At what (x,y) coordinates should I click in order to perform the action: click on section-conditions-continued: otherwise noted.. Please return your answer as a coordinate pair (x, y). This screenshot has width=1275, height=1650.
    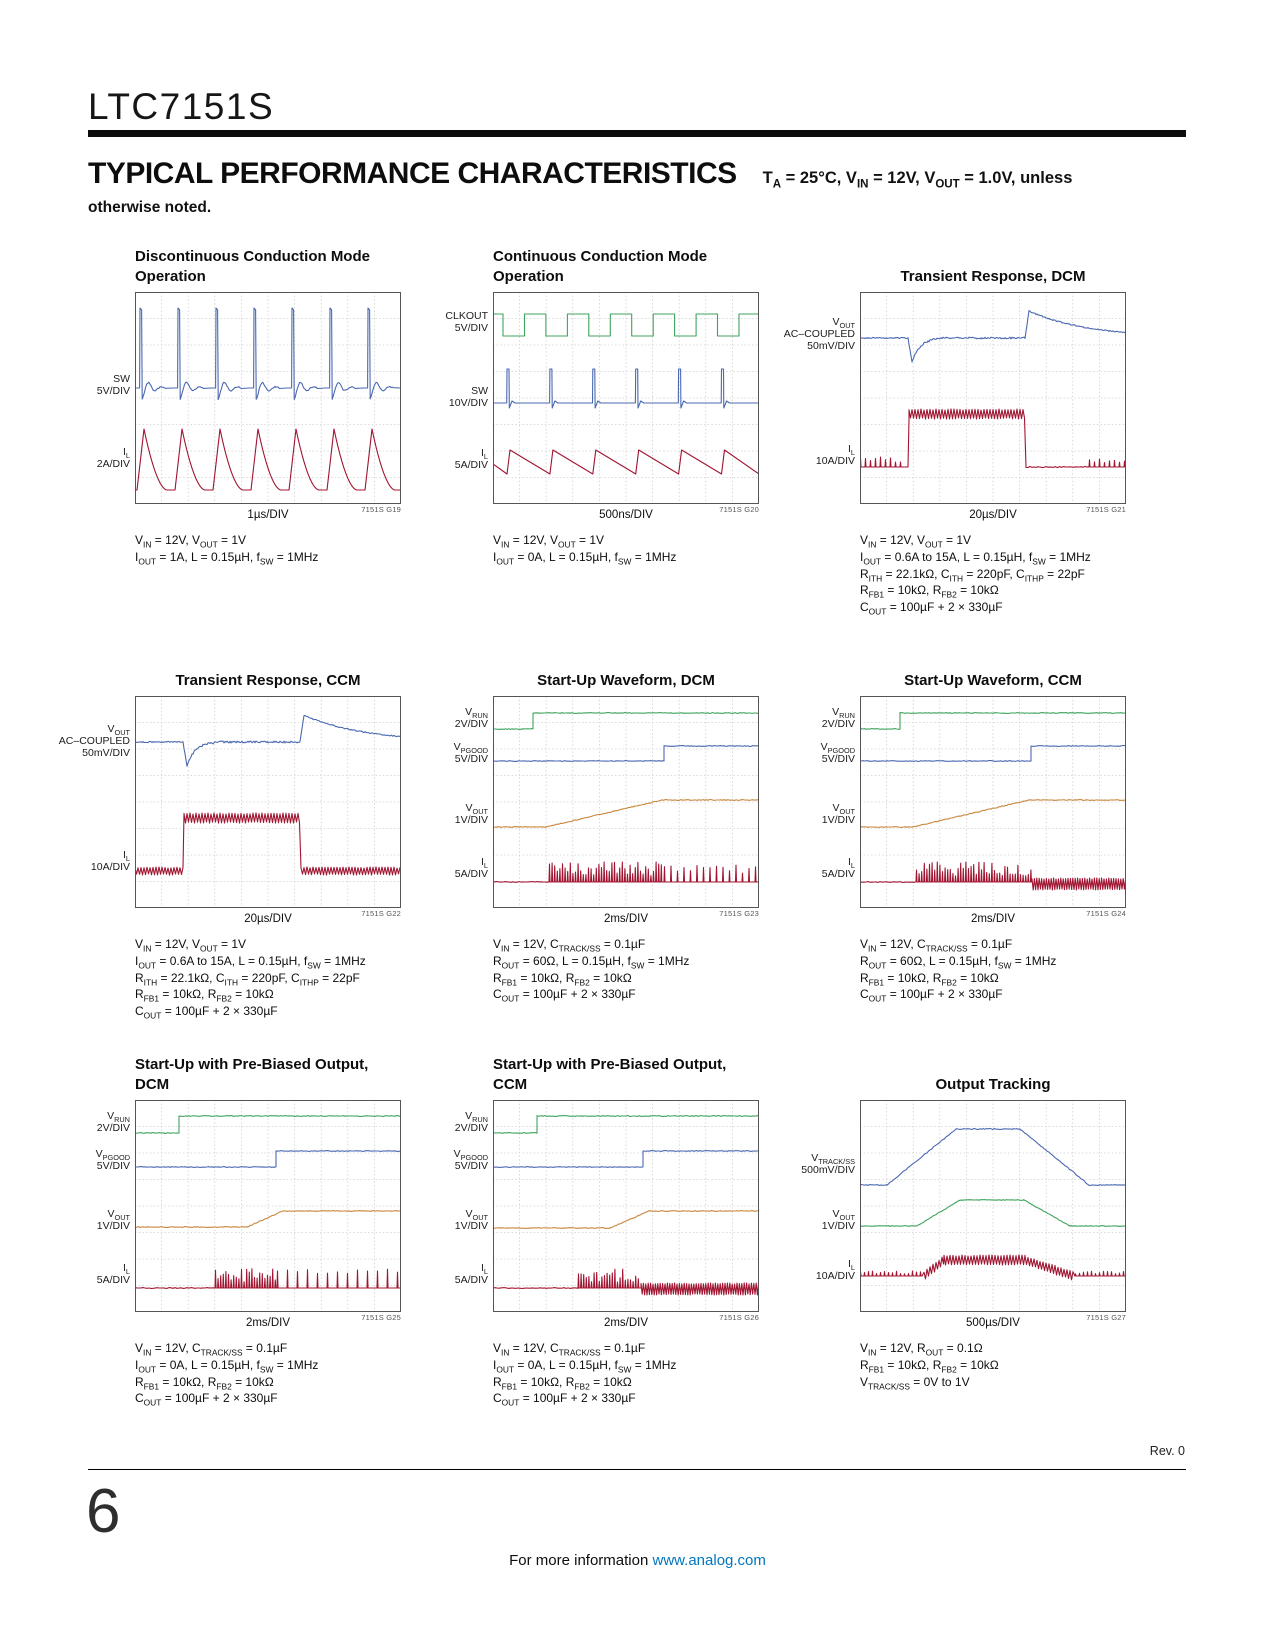
    Looking at the image, I should click on (150, 207).